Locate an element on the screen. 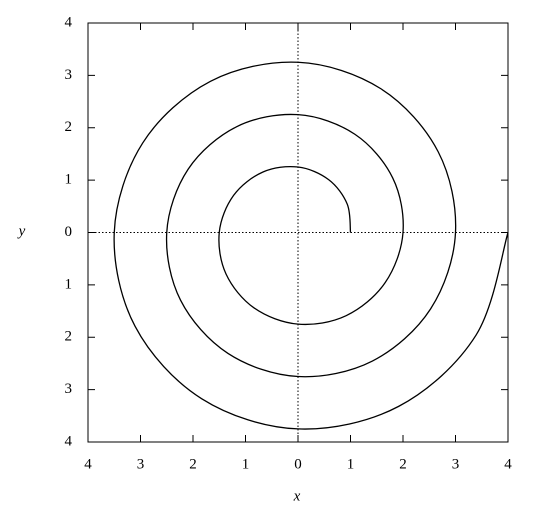 The image size is (538, 511). x-tick-label: 0 is located at coordinates (298, 464).